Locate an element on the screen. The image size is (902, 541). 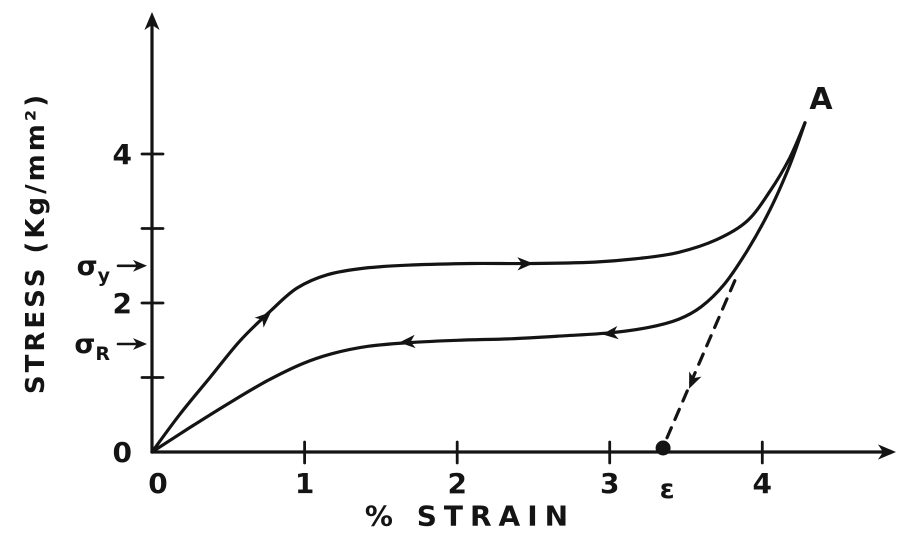
elastic-recovery-curve is located at coordinates (699, 364).